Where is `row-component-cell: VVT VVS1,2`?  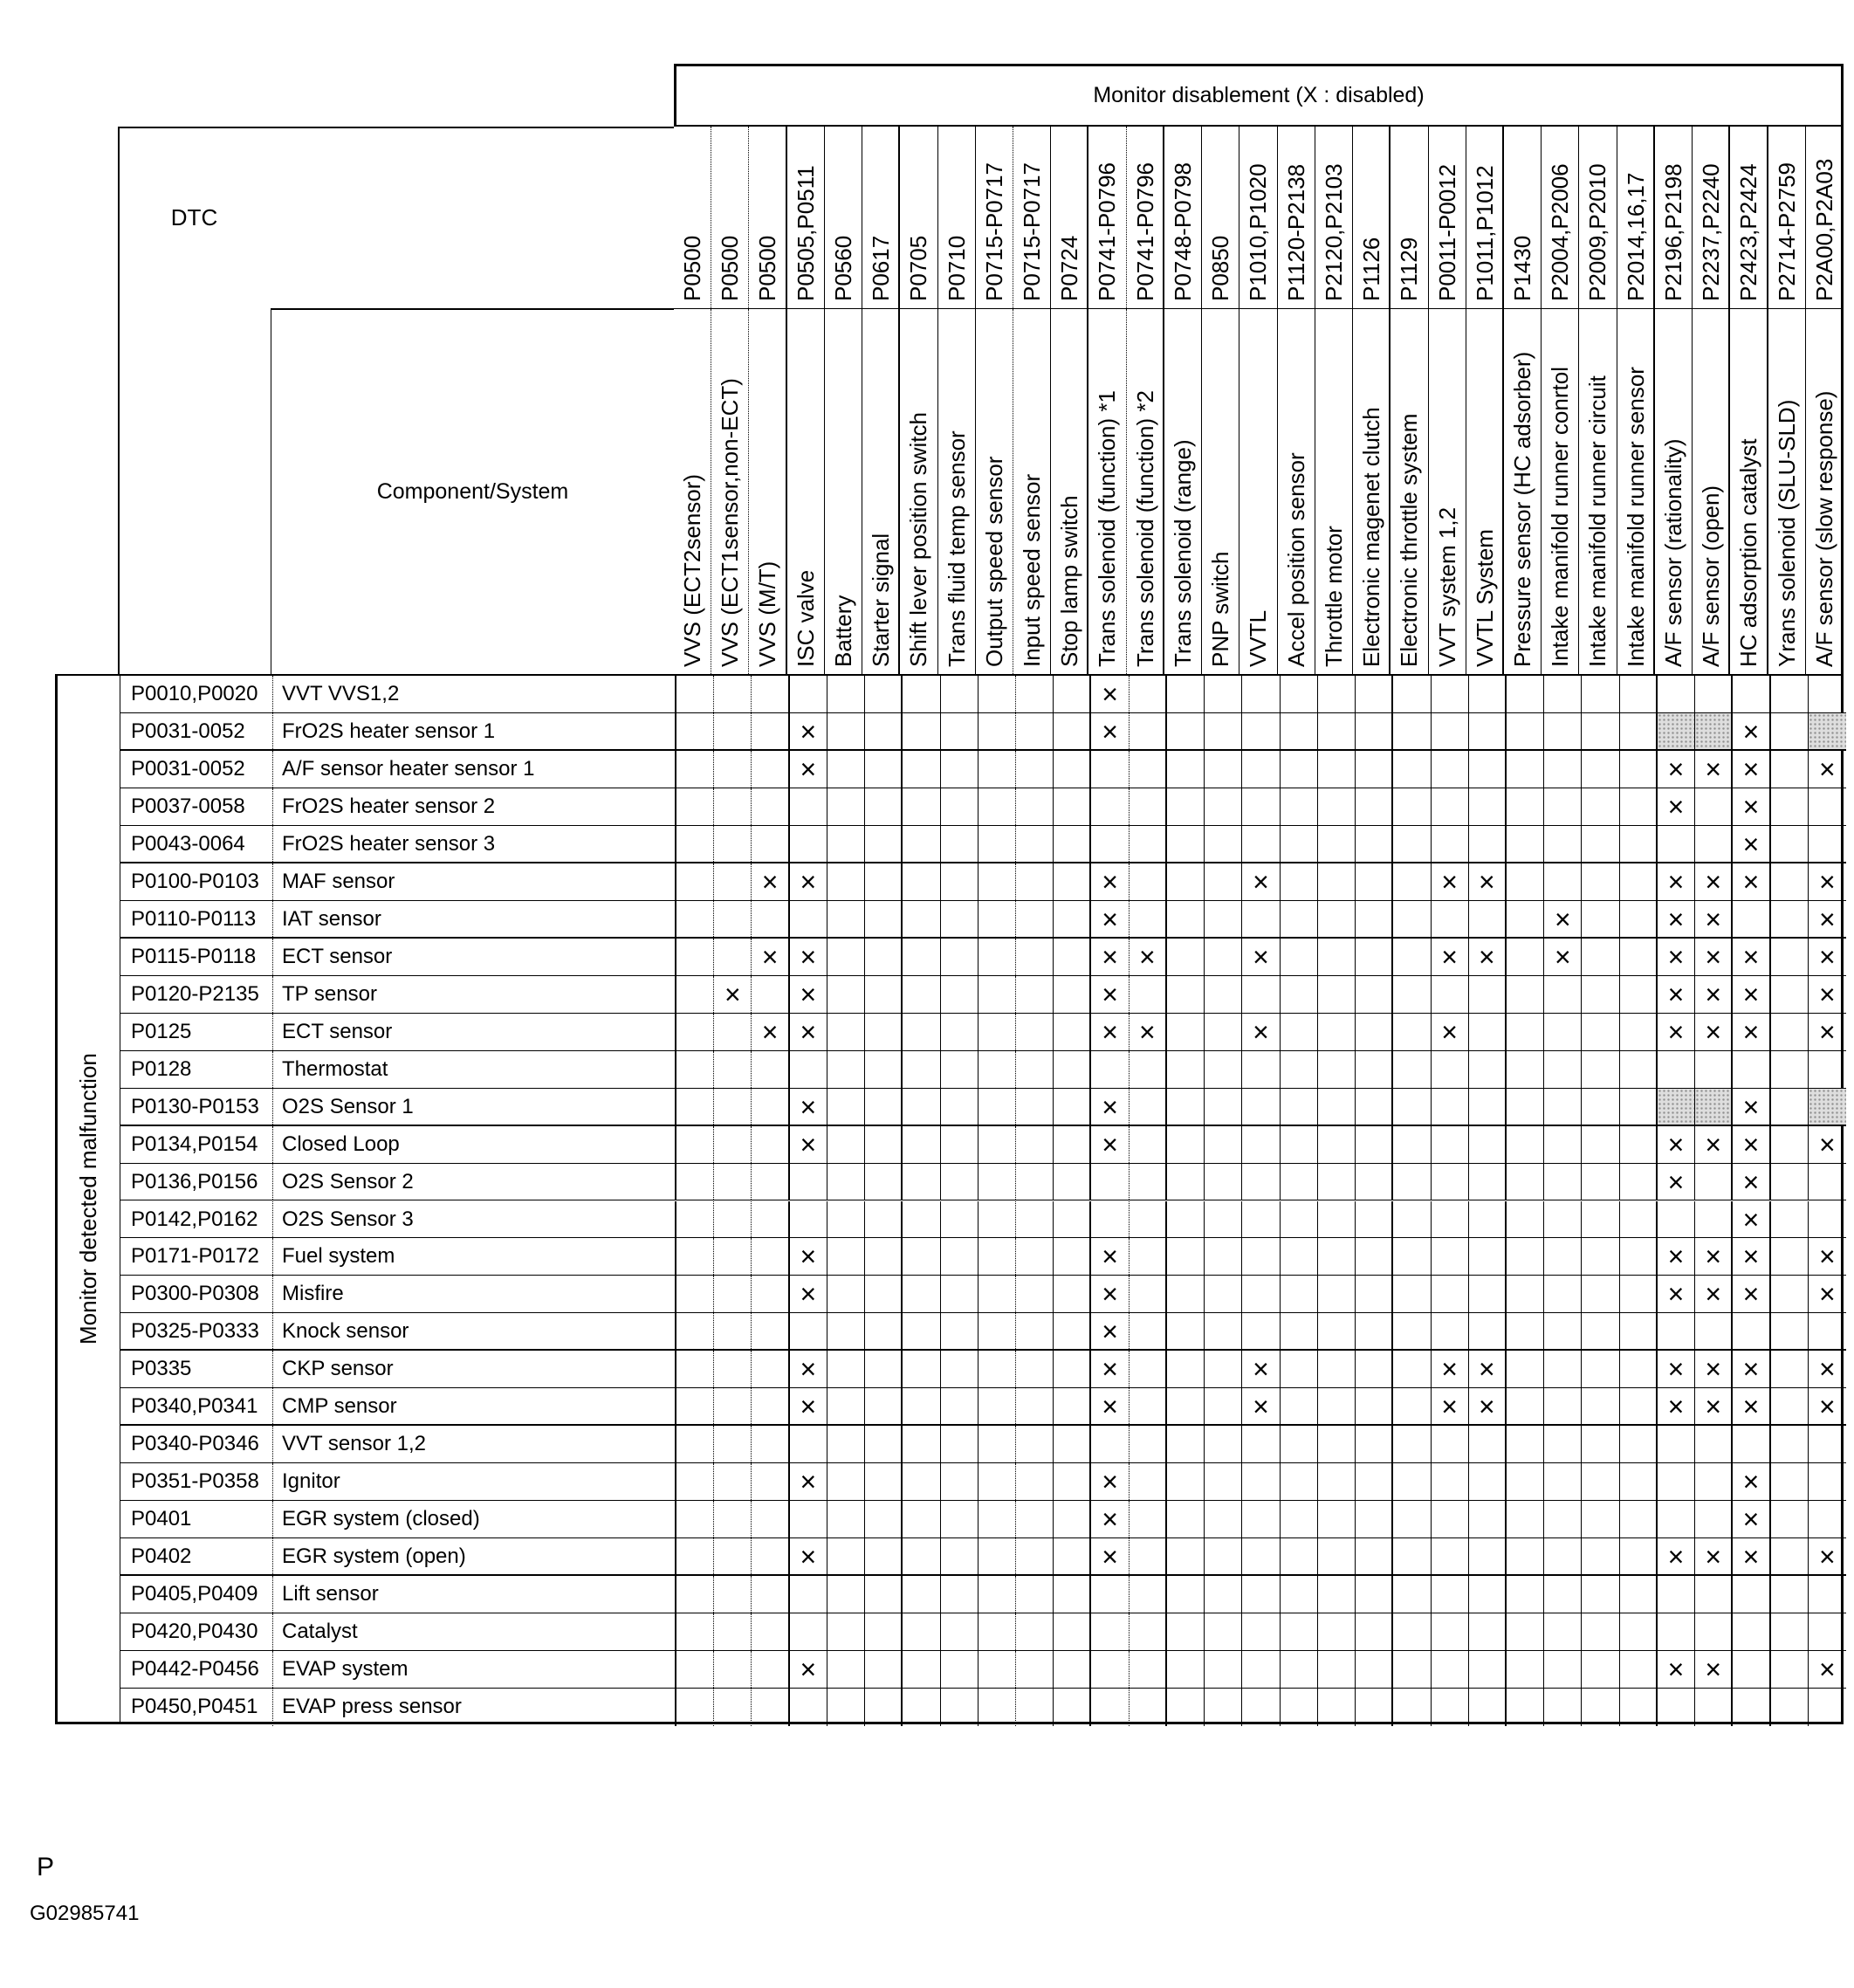
row-component-cell: VVT VVS1,2 is located at coordinates (474, 694).